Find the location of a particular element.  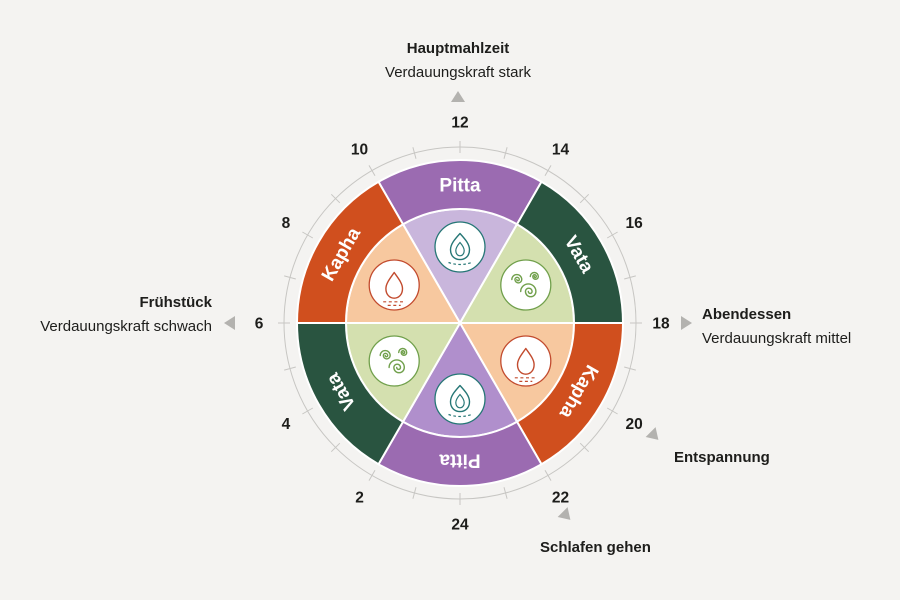

hour-label: 10 is located at coordinates (359, 149).